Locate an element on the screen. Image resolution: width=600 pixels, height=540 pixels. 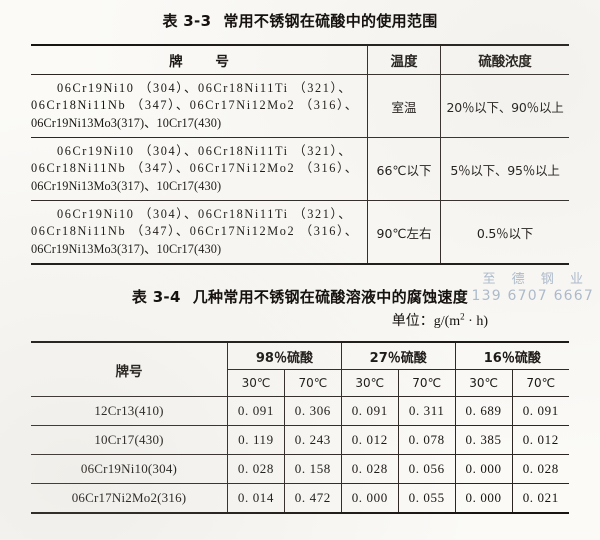
table-34-grade-cell: 12Cr13(410) is located at coordinates (129, 411).